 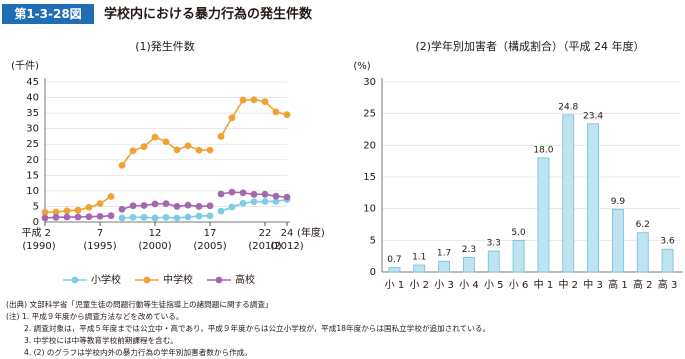 I want to click on x-tick-year: (2005), so click(x=209, y=246).